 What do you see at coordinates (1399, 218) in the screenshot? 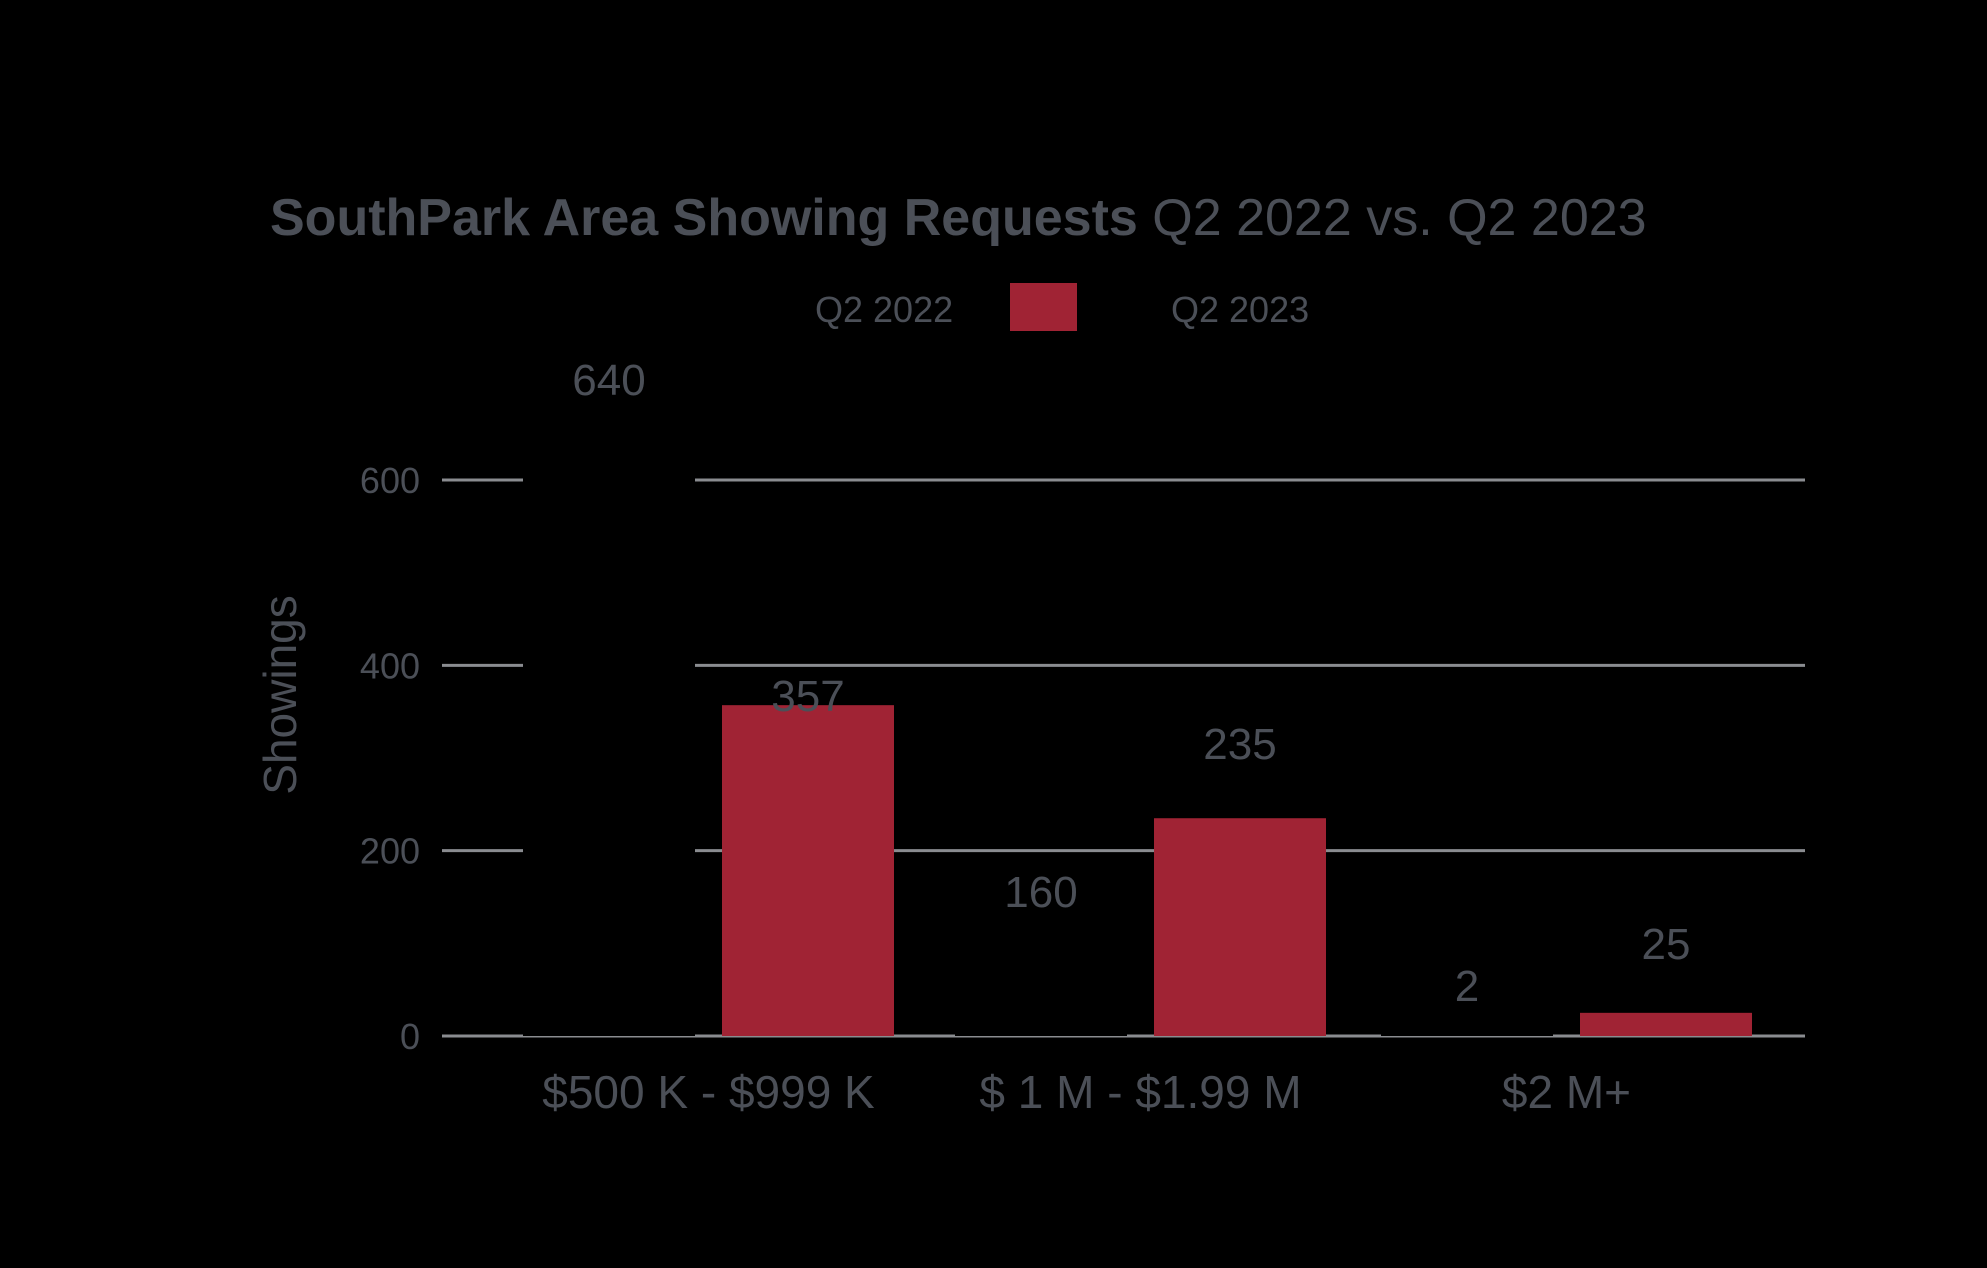
I see `chart-title-regular: Q2 2022 vs. Q2 2023` at bounding box center [1399, 218].